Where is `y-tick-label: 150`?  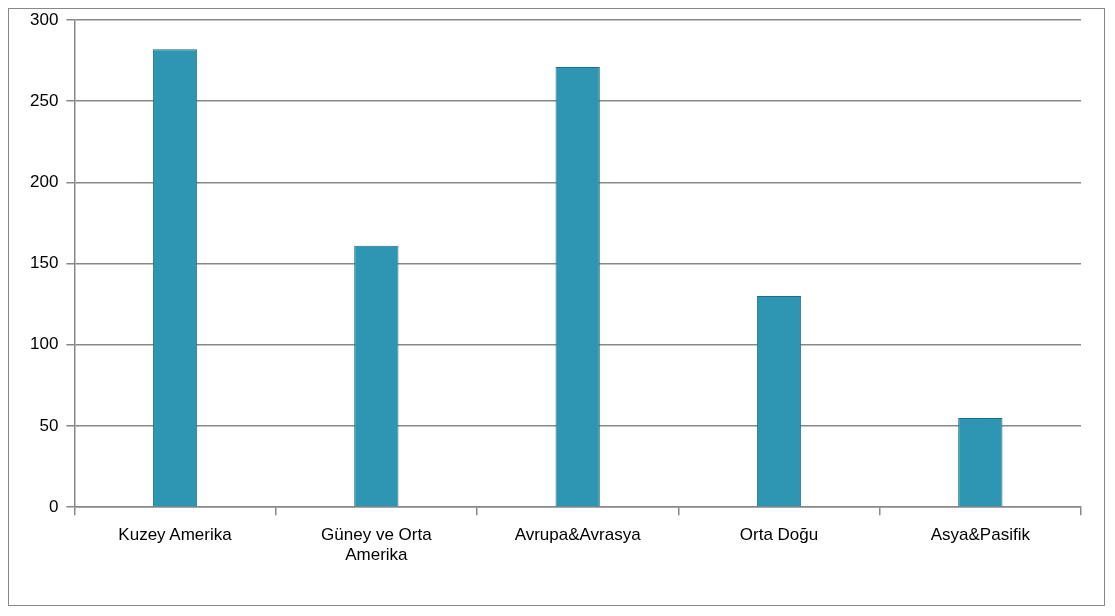 y-tick-label: 150 is located at coordinates (44, 263).